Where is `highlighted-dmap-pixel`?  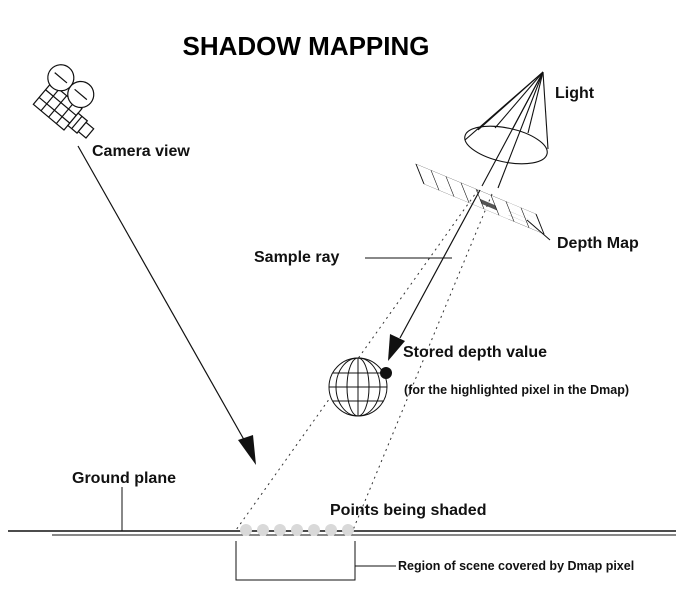
highlighted-dmap-pixel is located at coordinates (488, 204).